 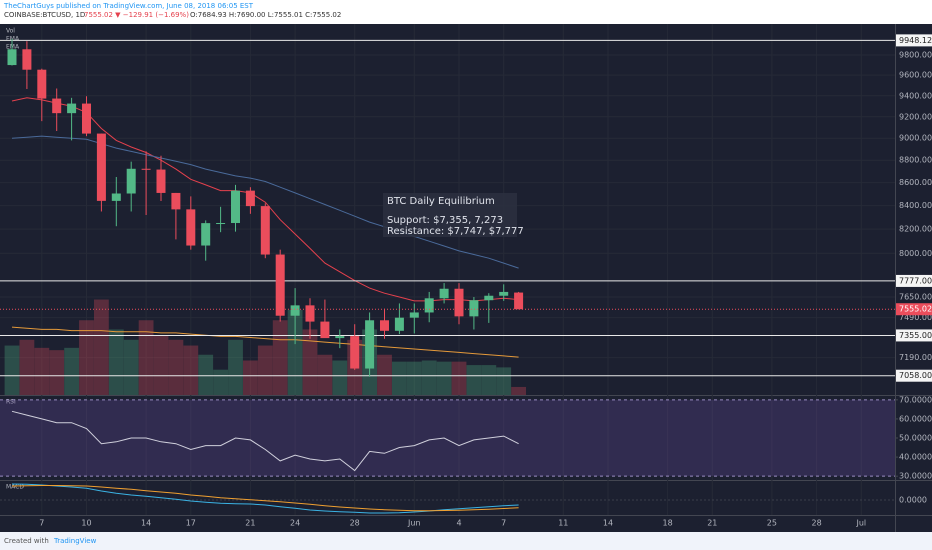 I want to click on y-tick-label: 7190.00, so click(x=915, y=357).